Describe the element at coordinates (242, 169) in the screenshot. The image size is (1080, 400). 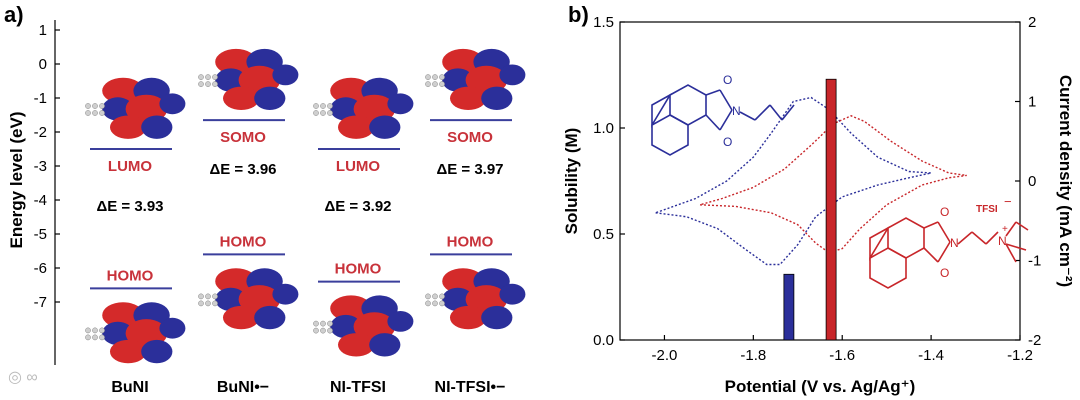
I see `gap-label: ΔE = 3.96` at that location.